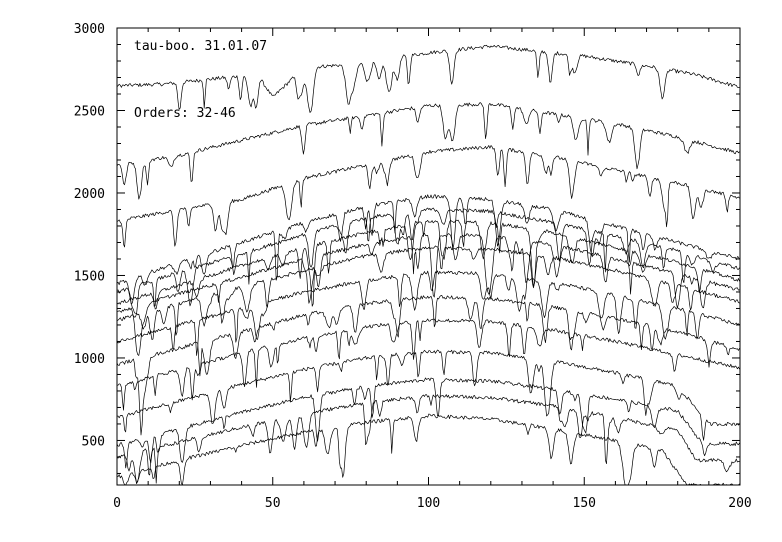 The width and height of the screenshot is (782, 542). What do you see at coordinates (739, 503) in the screenshot?
I see `x-tick-label: 200` at bounding box center [739, 503].